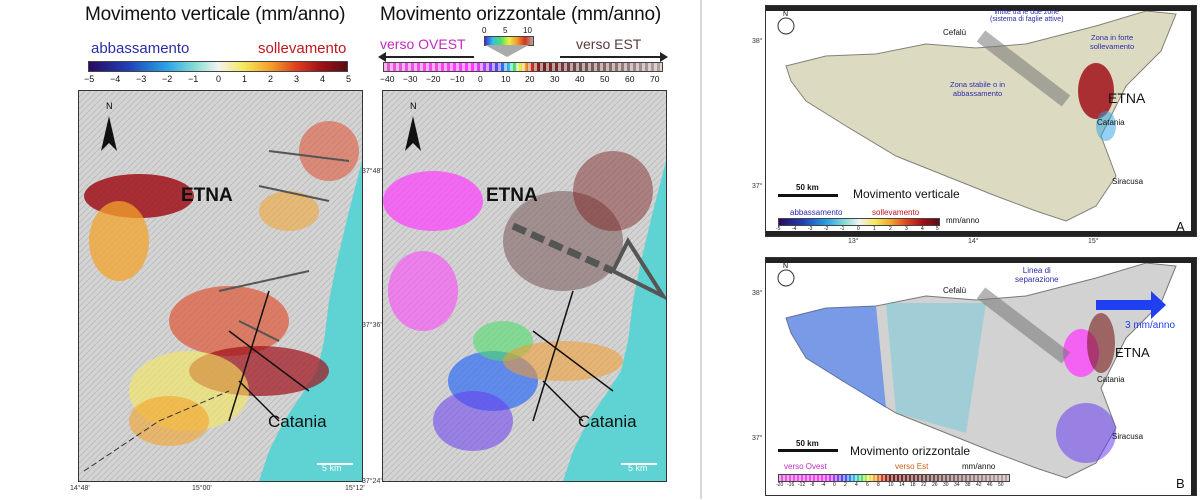 This screenshot has height=500, width=1200. I want to click on vtick: 2, so click(271, 79).